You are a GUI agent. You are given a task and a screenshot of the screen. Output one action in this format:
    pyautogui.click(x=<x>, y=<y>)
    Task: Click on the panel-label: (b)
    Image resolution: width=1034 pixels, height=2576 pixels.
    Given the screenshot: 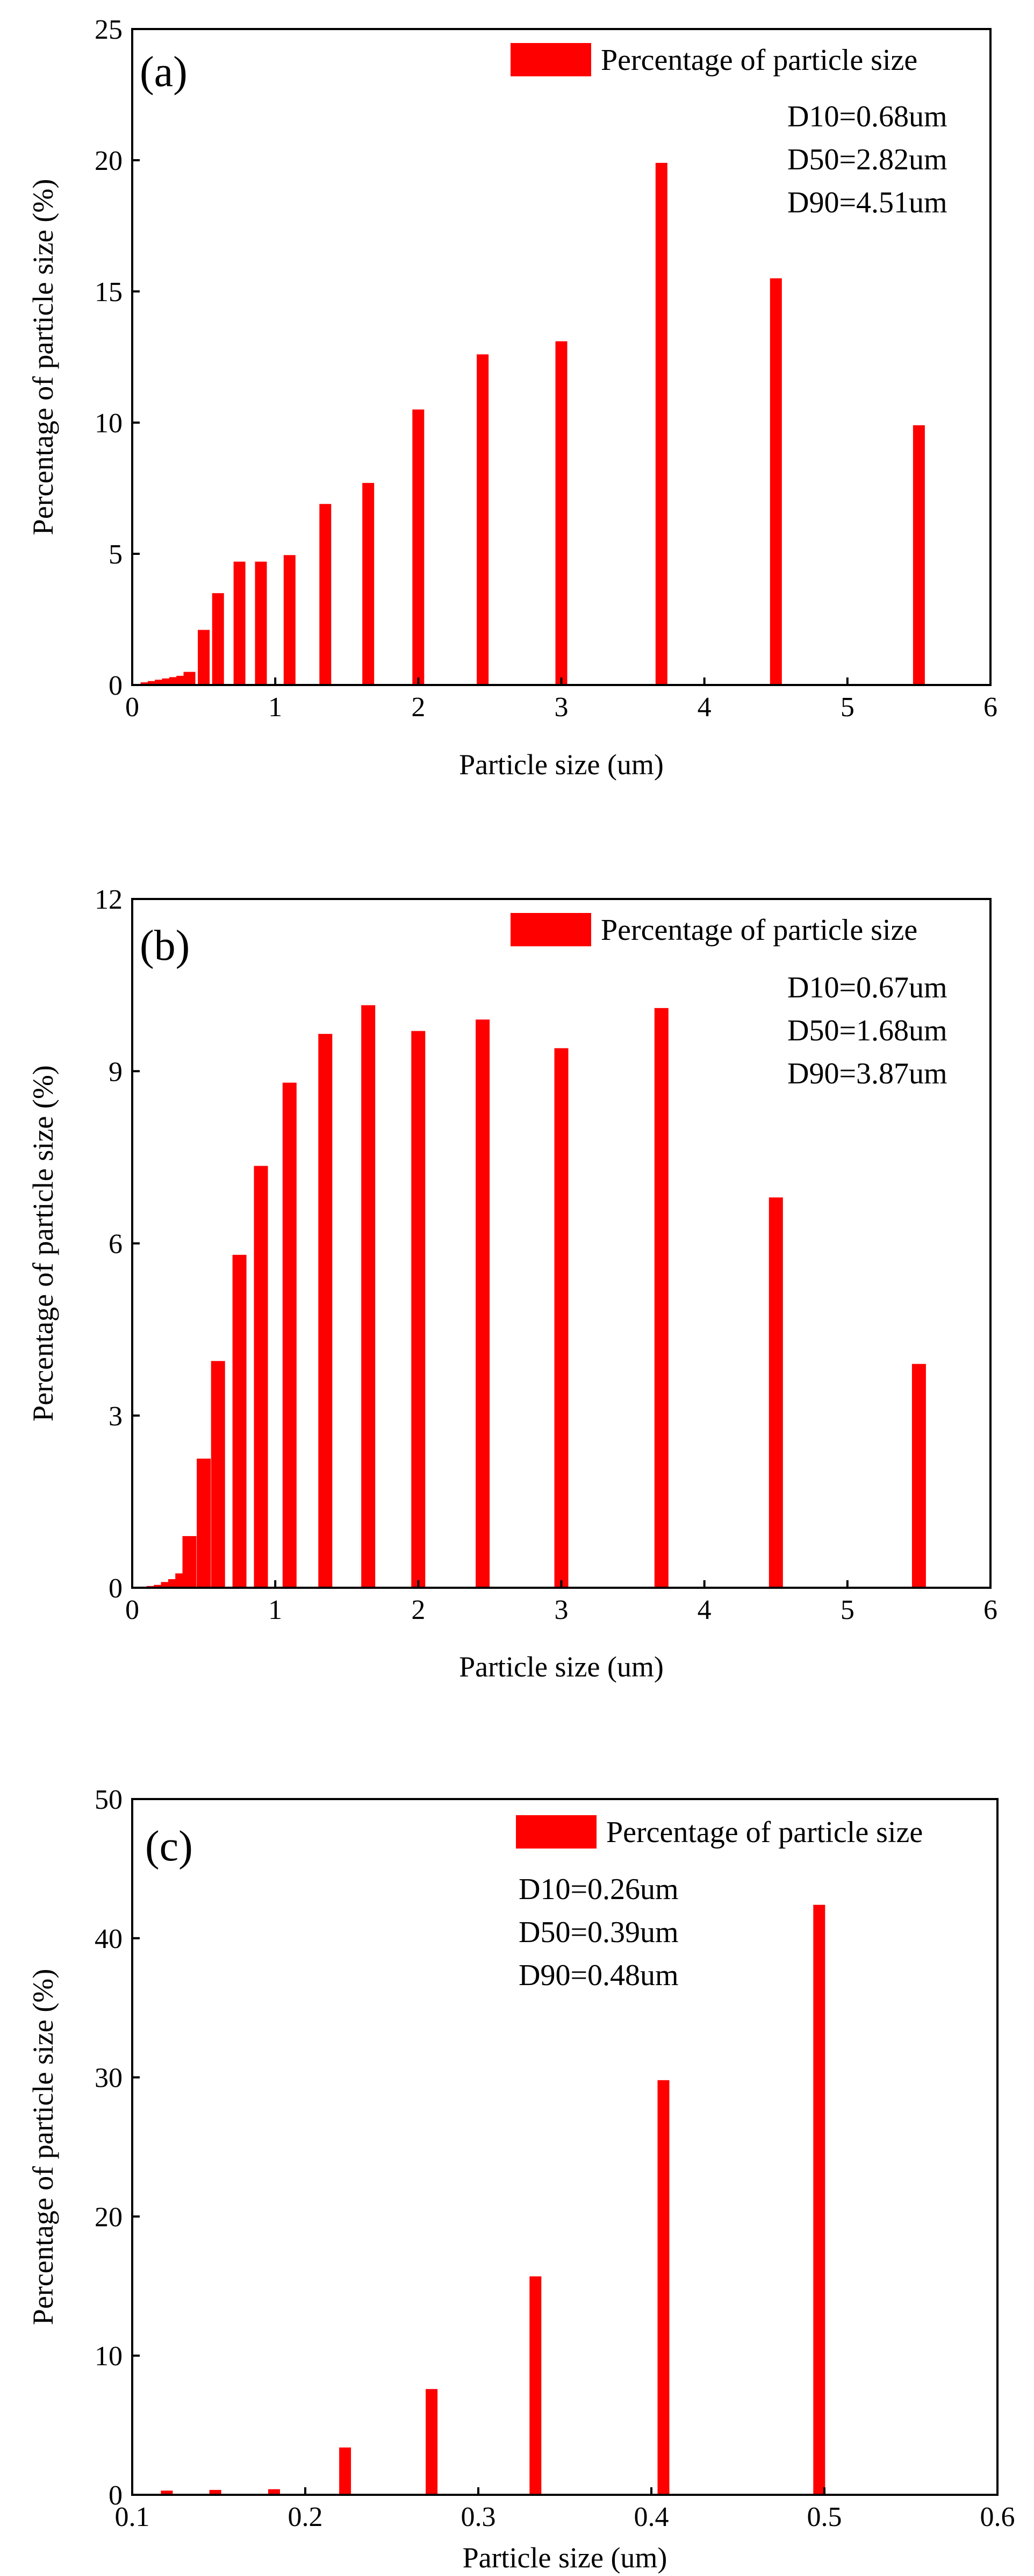 What is the action you would take?
    pyautogui.click(x=165, y=945)
    